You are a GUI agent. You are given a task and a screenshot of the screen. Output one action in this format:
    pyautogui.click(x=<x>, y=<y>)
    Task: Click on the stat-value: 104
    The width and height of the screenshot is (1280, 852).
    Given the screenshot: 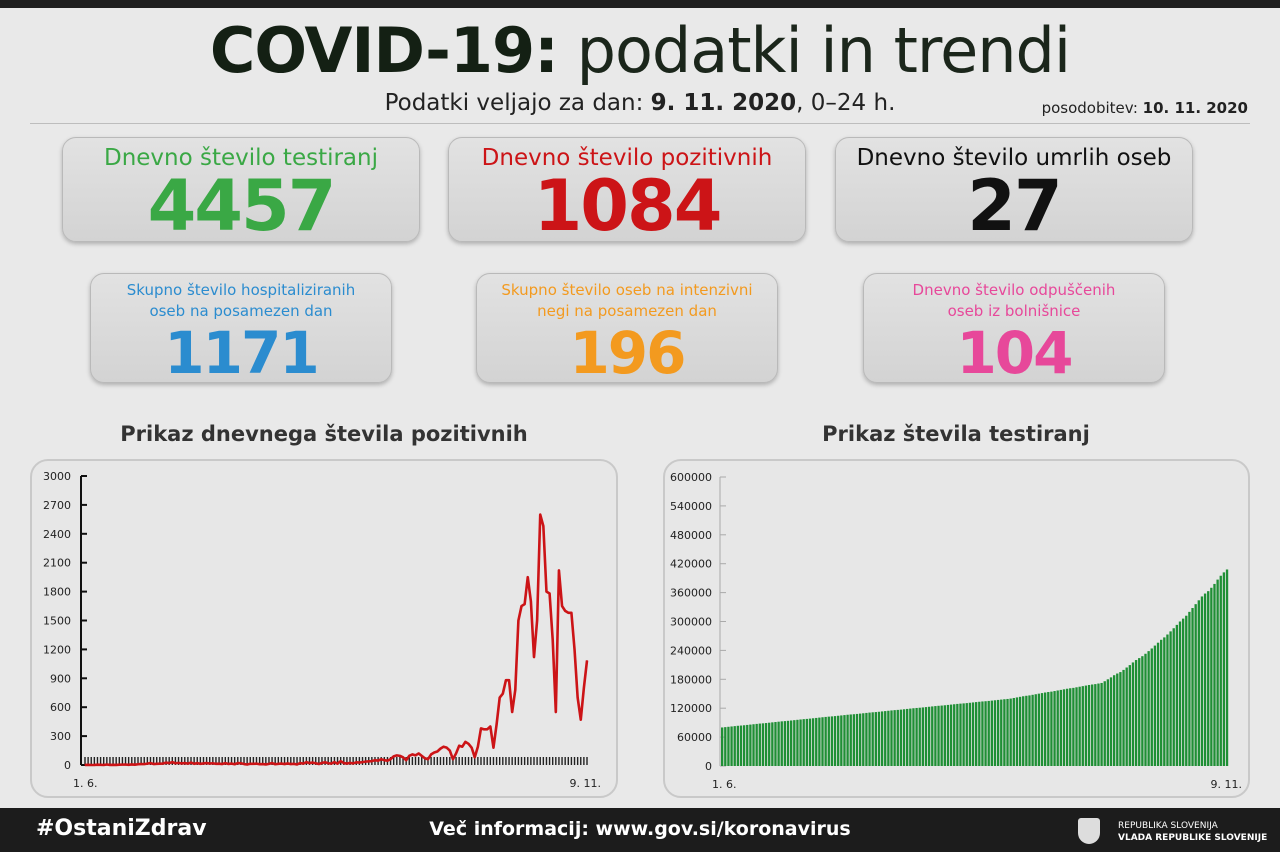 What is the action you would take?
    pyautogui.click(x=1014, y=353)
    